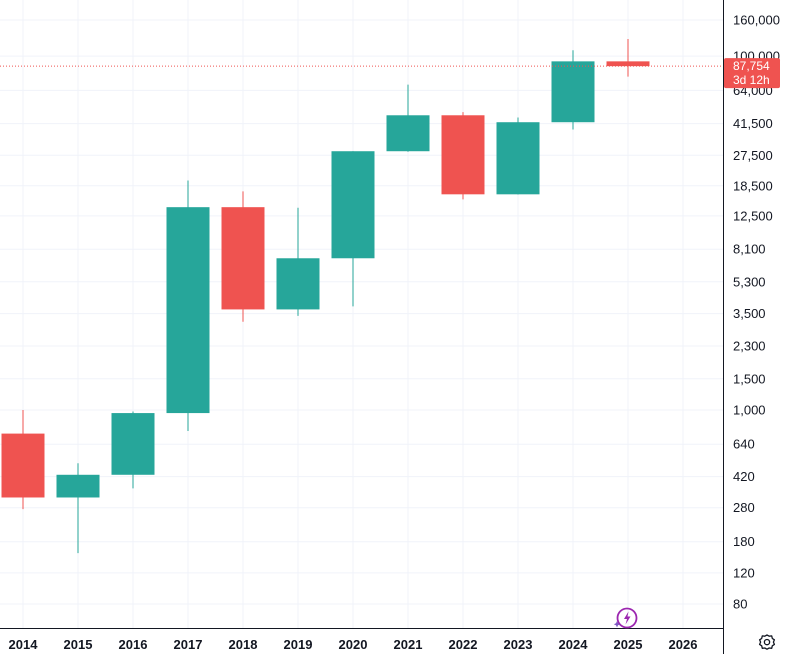 The image size is (803, 659). I want to click on y-tick-label: 41,500, so click(753, 123).